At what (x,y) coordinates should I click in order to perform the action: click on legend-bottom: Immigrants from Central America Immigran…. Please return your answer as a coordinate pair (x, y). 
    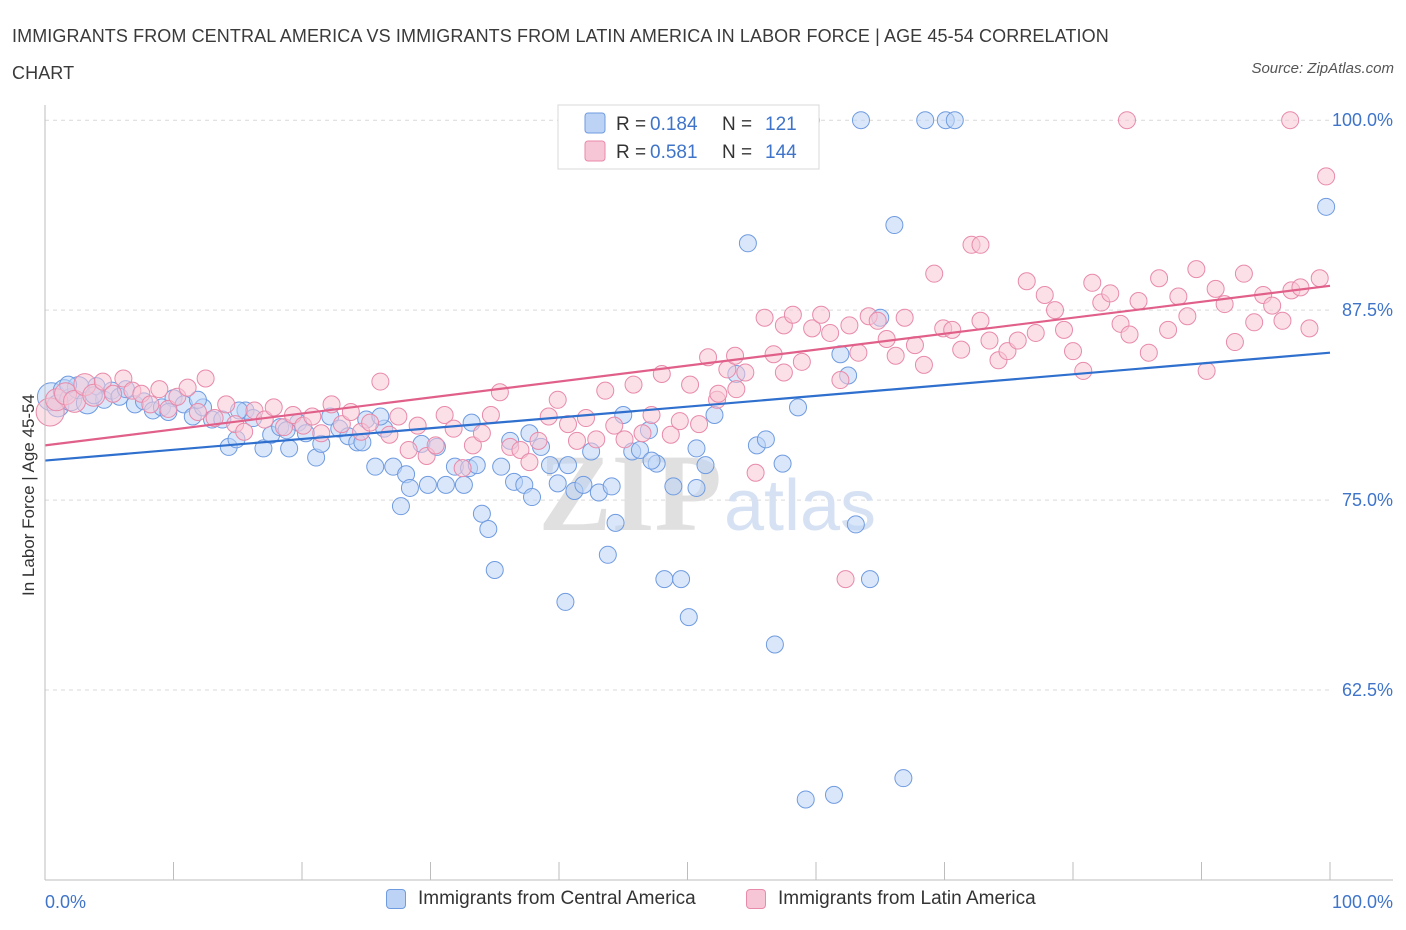
    Looking at the image, I should click on (703, 903).